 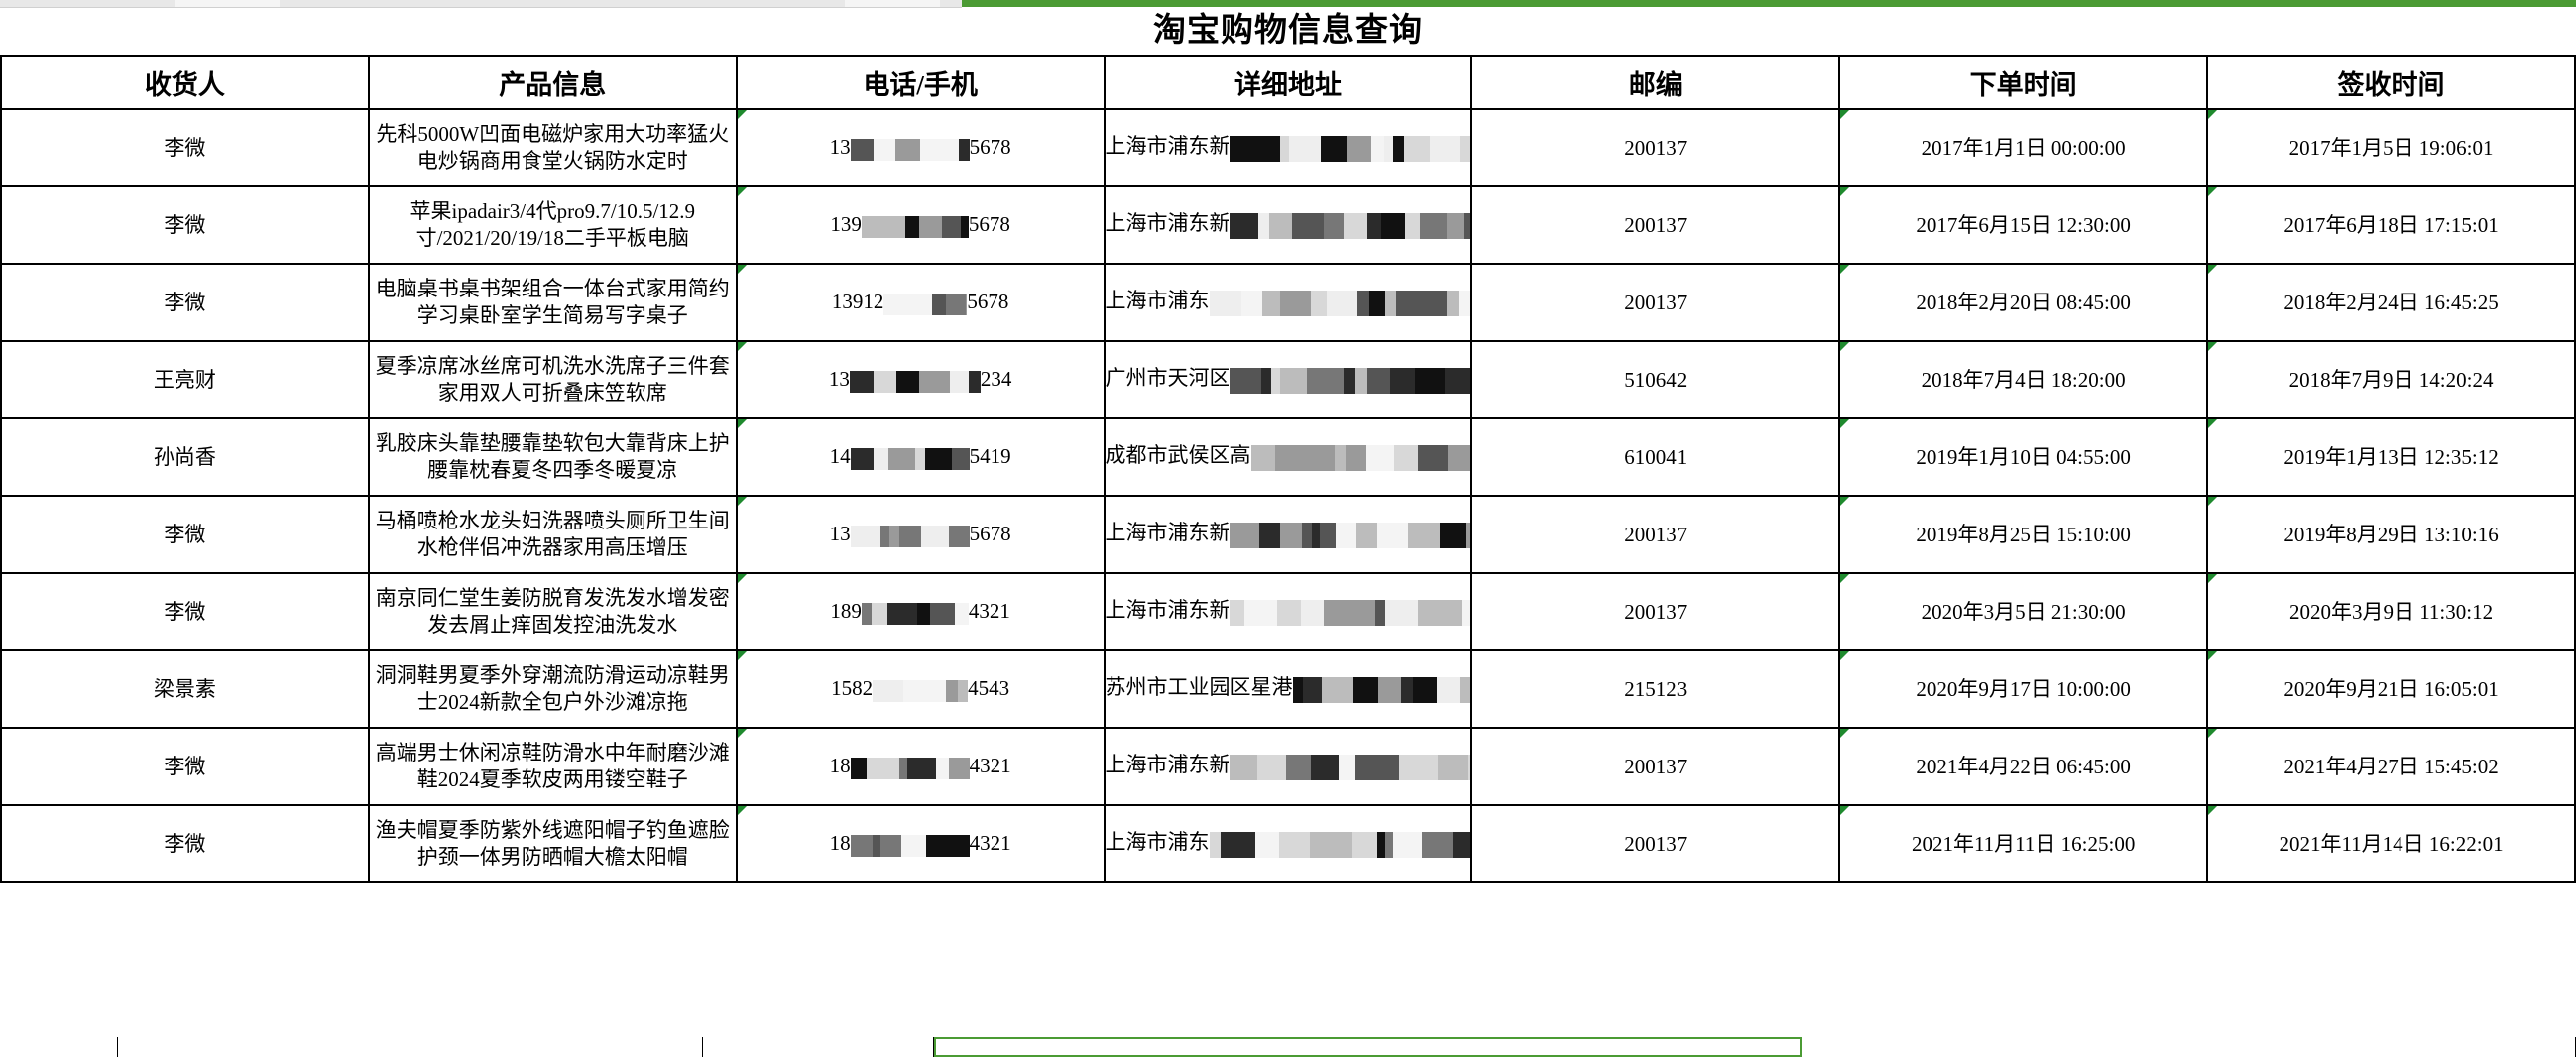 What do you see at coordinates (2024, 225) in the screenshot?
I see `cell-order-time: 2017年6月15日 12:30:00` at bounding box center [2024, 225].